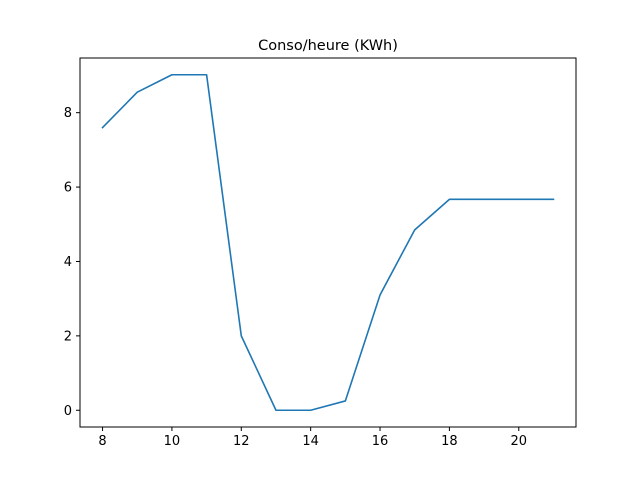 The height and width of the screenshot is (480, 640). I want to click on y-axis: 0 2 4 6 8, so click(72, 262).